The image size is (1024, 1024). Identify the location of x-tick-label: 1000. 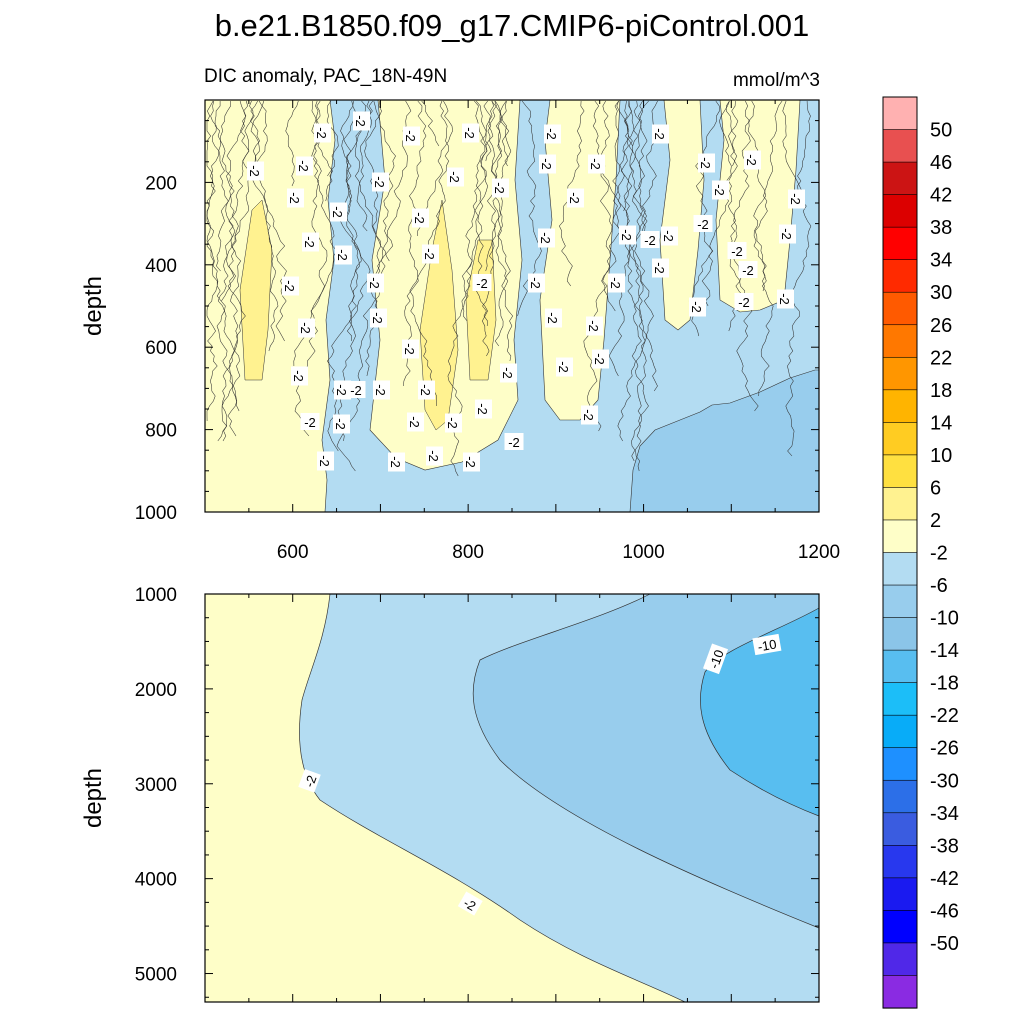
(643, 552).